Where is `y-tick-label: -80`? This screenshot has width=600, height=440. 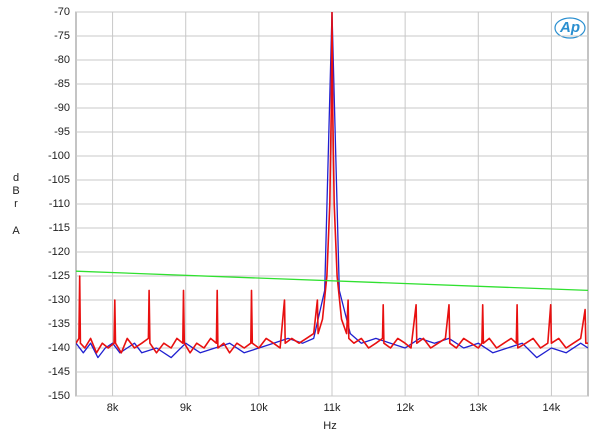
y-tick-label: -80 is located at coordinates (62, 60).